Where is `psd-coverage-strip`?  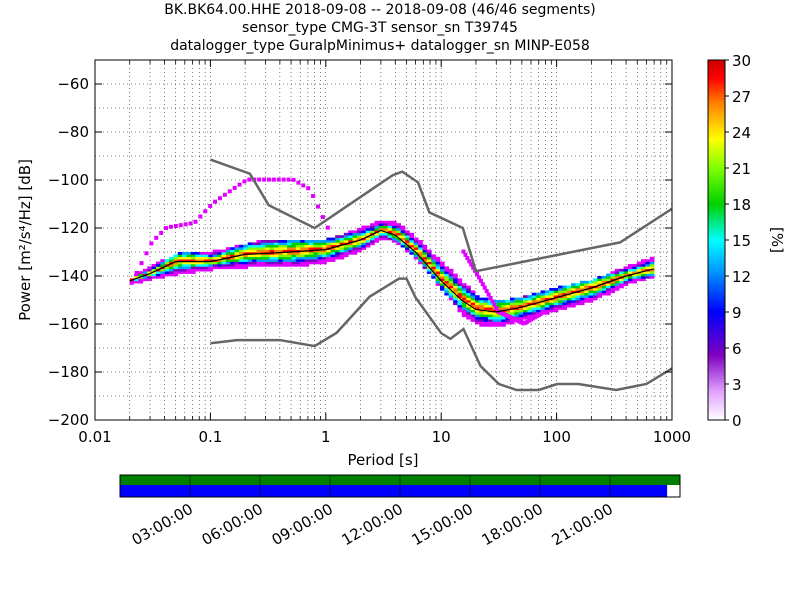 psd-coverage-strip is located at coordinates (394, 491).